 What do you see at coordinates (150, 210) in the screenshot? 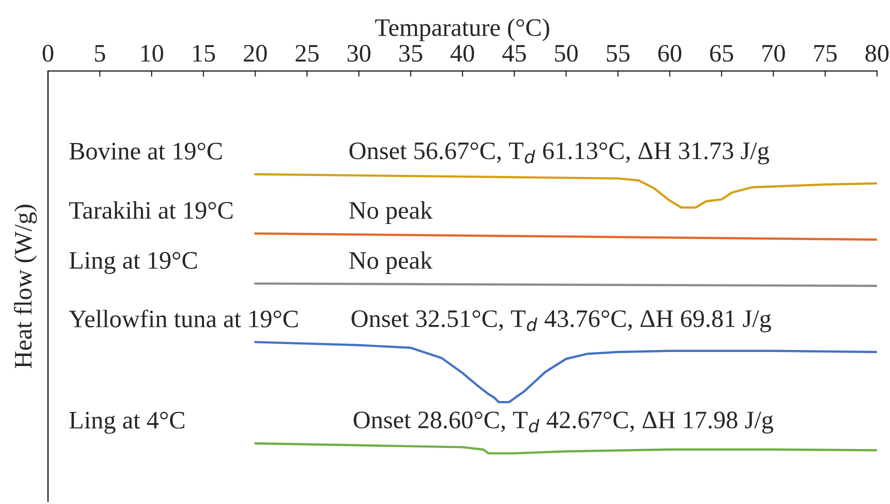
I see `series-label: Tarakihi at 19°C` at bounding box center [150, 210].